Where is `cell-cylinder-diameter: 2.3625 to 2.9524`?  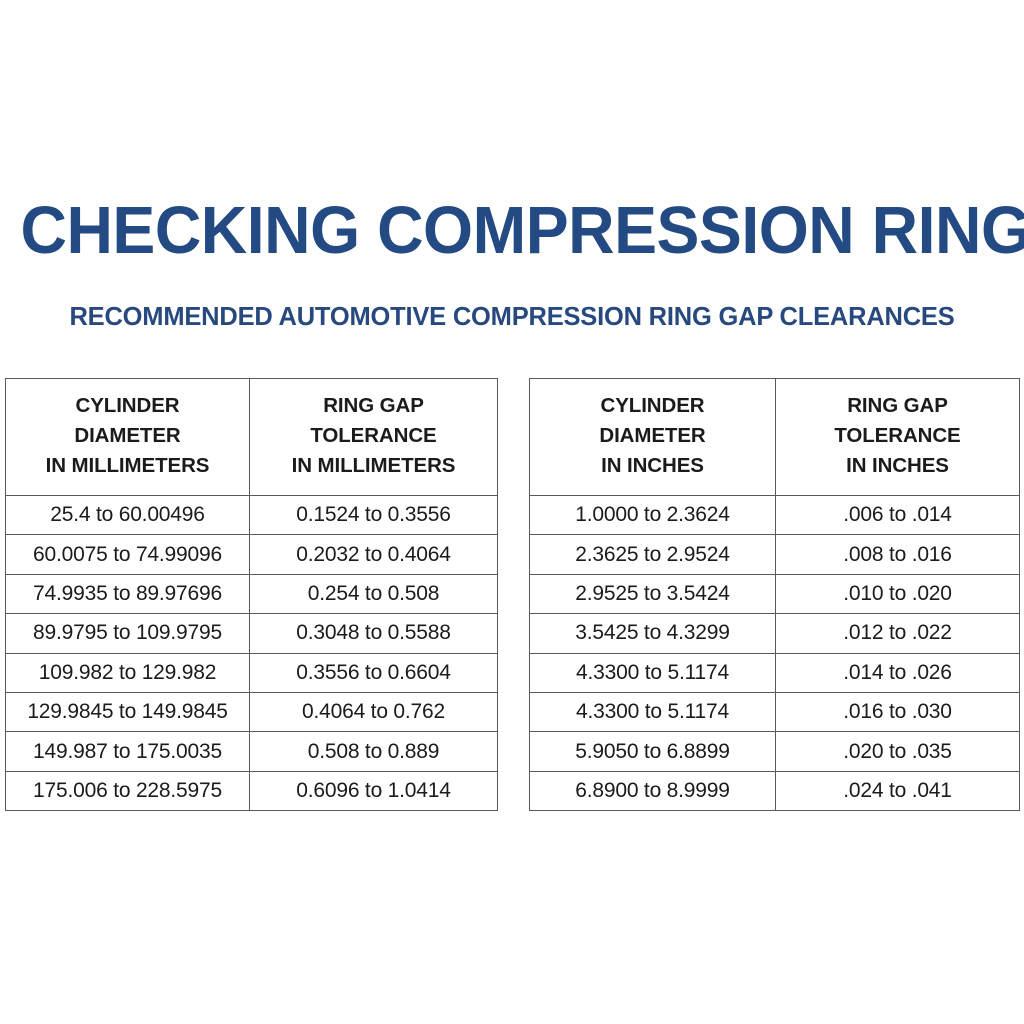
cell-cylinder-diameter: 2.3625 to 2.9524 is located at coordinates (652, 554).